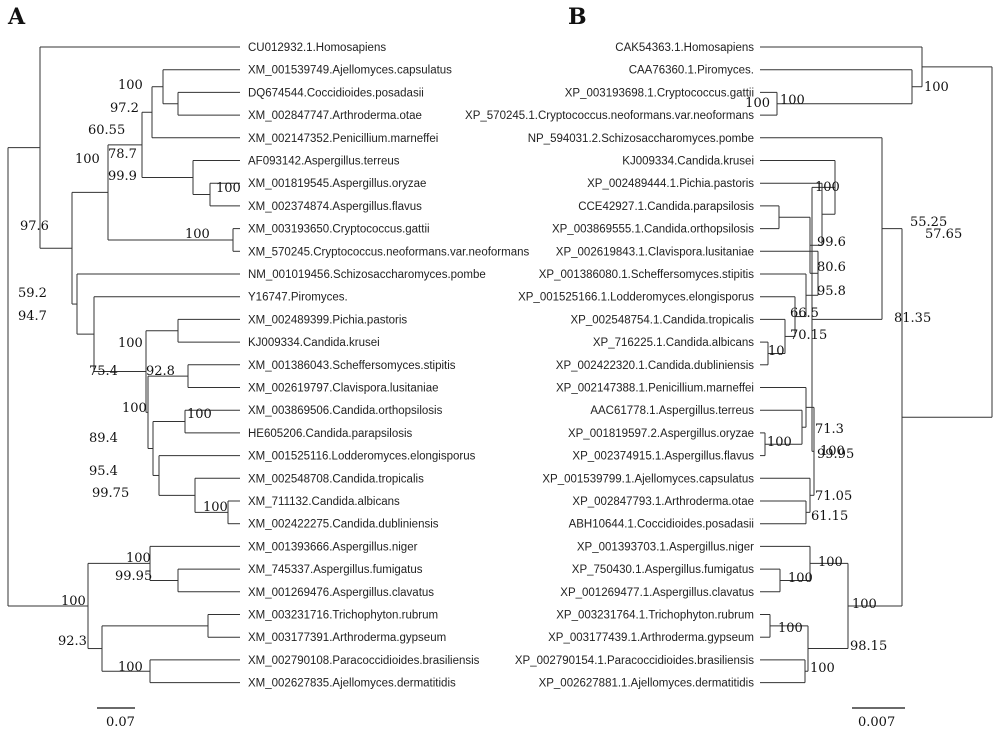 The height and width of the screenshot is (733, 1000). Describe the element at coordinates (317, 48) in the screenshot. I see `tree-a-leaf-label: CU012932.1.Homosapiens` at that location.